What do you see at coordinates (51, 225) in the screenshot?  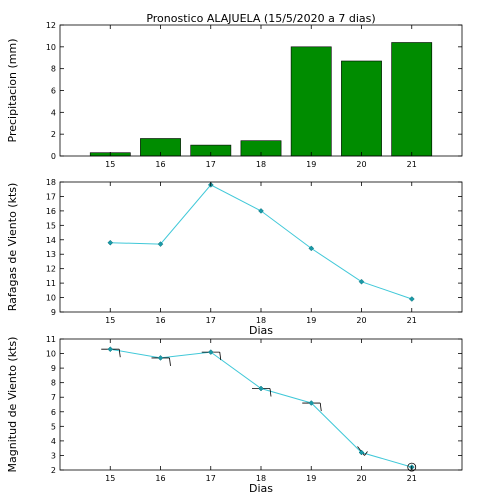 I see `y-tick-label: 15` at bounding box center [51, 225].